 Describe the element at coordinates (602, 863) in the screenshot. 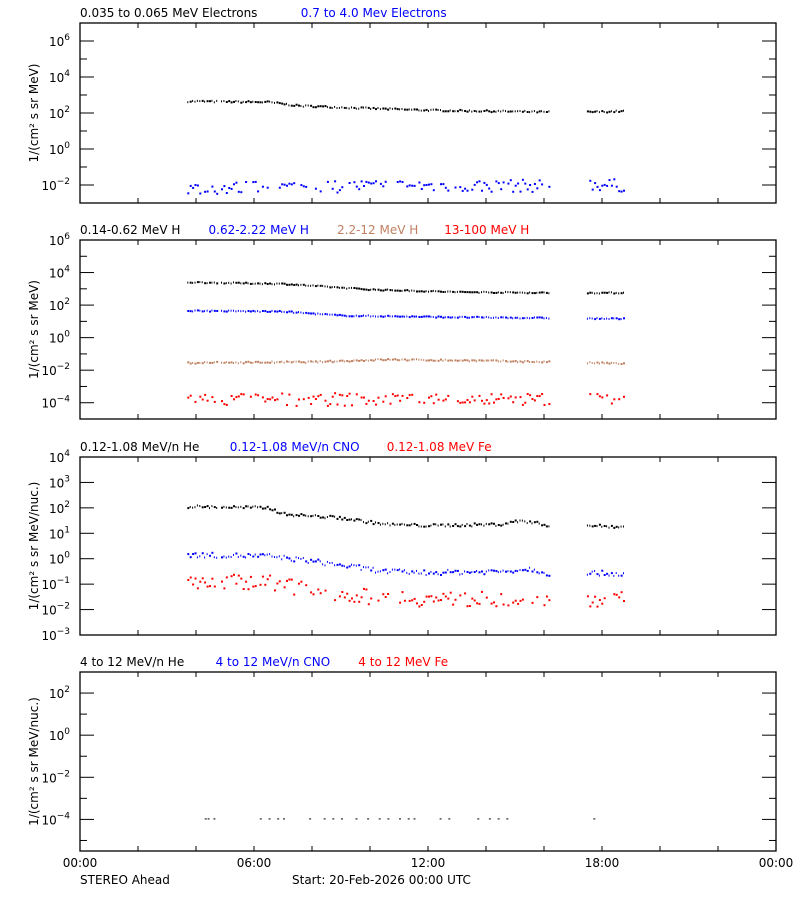

I see `x-tick-label: 18:00` at that location.